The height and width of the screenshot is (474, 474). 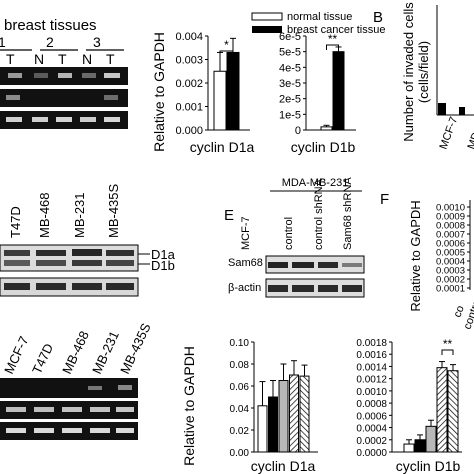 What do you see at coordinates (267, 29) in the screenshot?
I see `legend-cancer-swatch` at bounding box center [267, 29].